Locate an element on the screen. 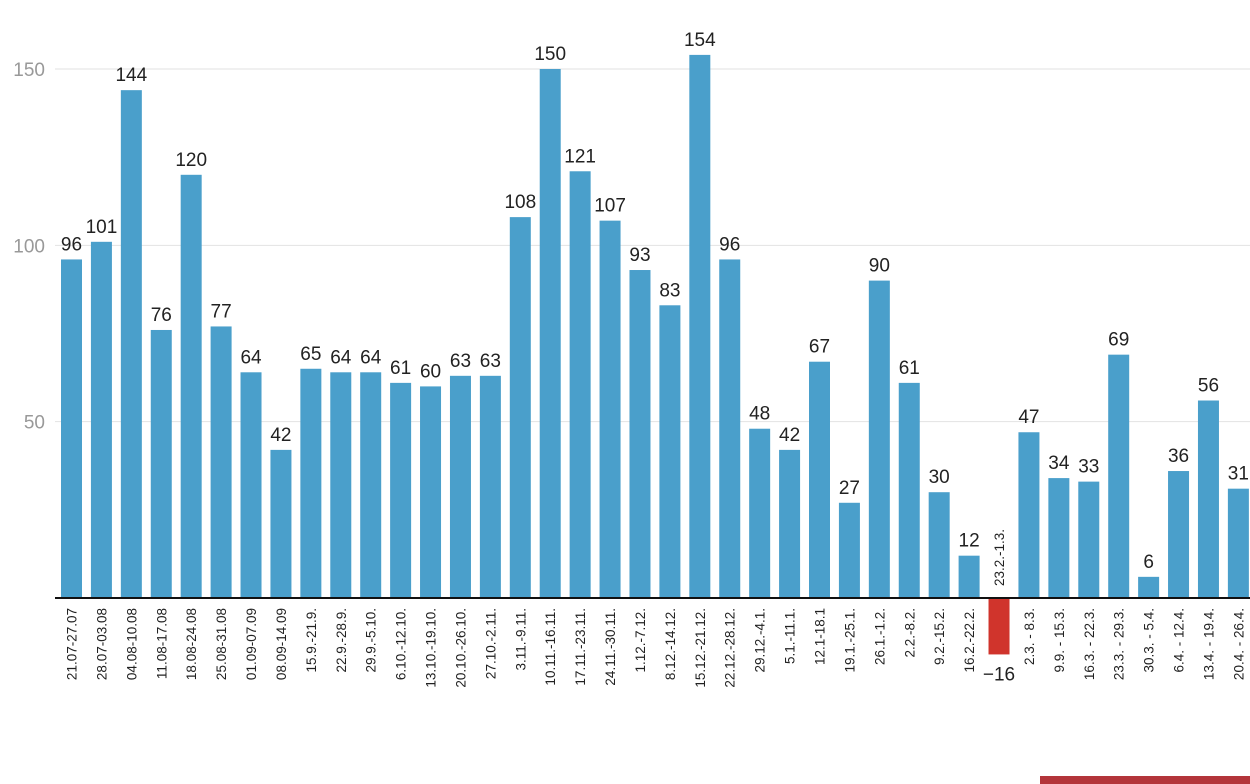 Image resolution: width=1250 pixels, height=784 pixels. x-tick-label: 30.3. - 5.4. is located at coordinates (1149, 640).